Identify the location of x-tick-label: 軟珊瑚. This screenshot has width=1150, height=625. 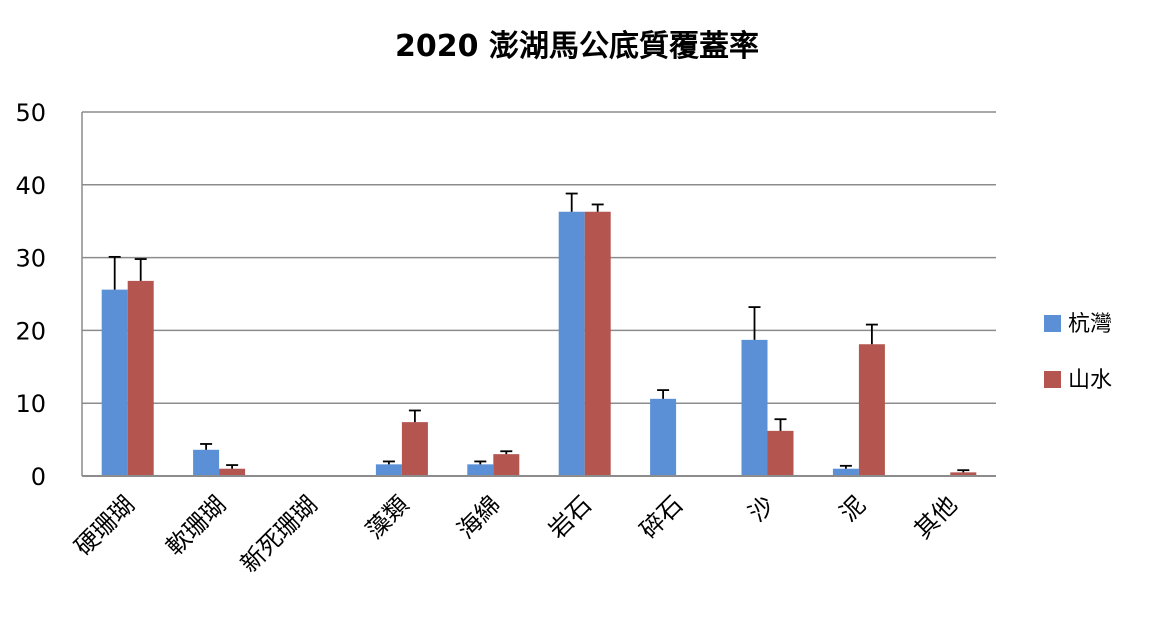
(196, 525).